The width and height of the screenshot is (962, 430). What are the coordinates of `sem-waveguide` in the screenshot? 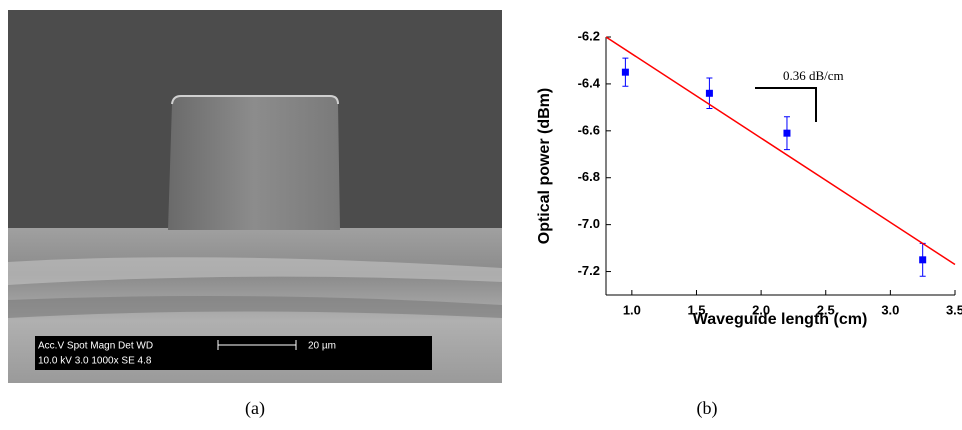 It's located at (254, 163).